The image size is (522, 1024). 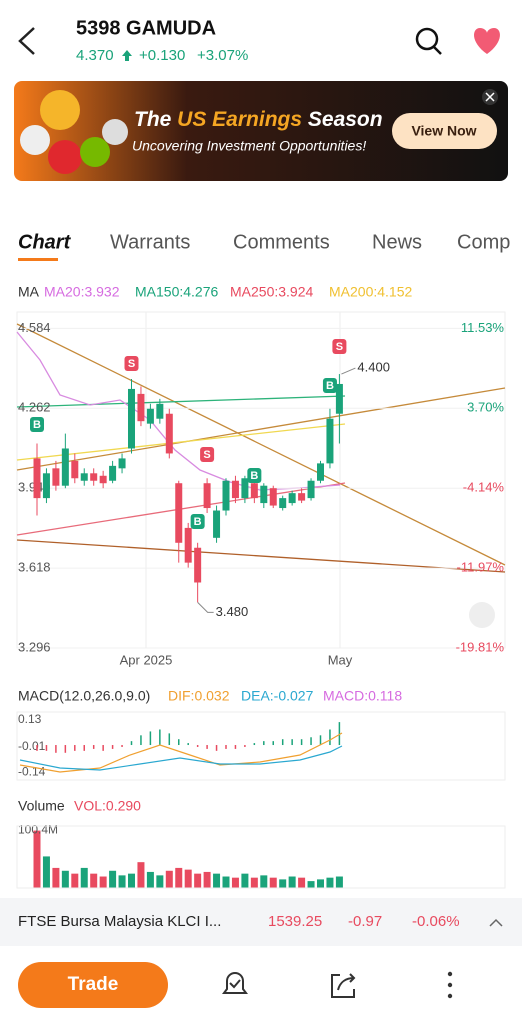 I want to click on more-button, so click(x=450, y=985).